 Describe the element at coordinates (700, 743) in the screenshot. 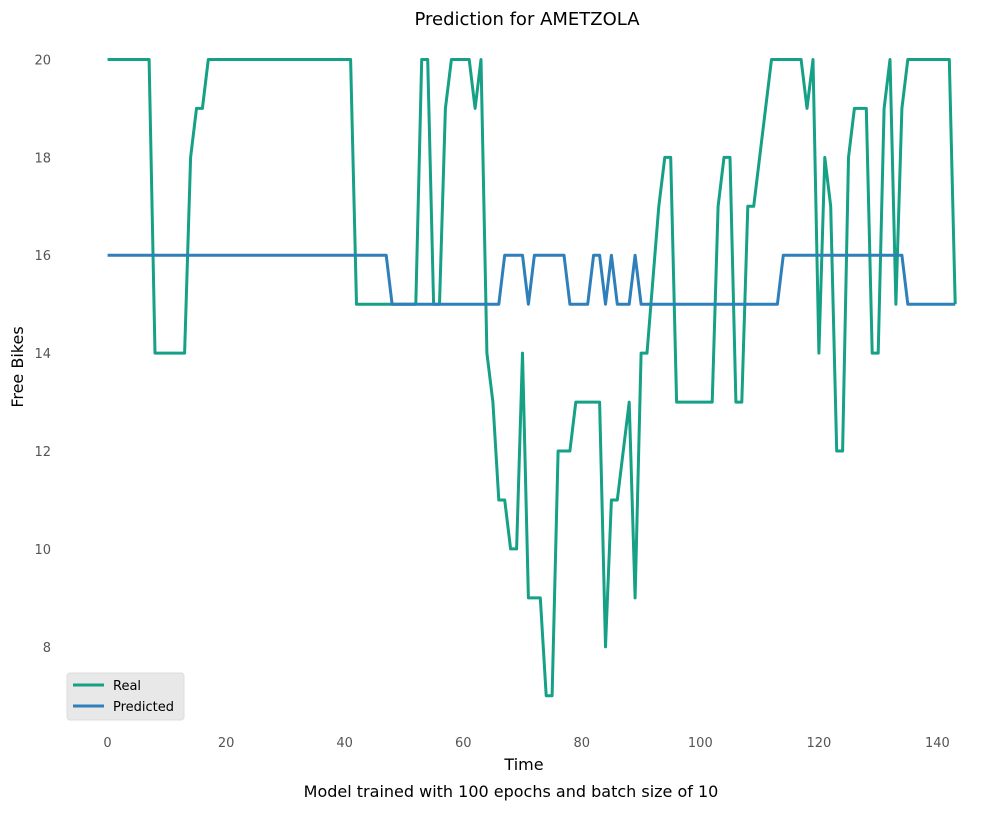

I see `x-tick-label: 100` at that location.